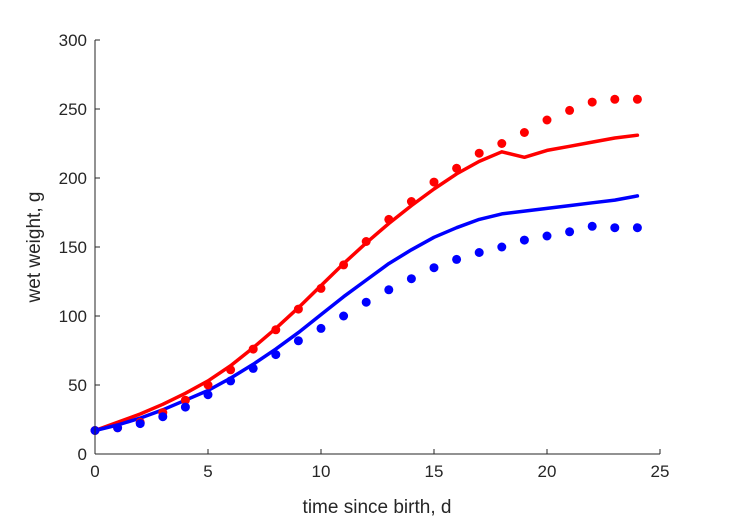 This screenshot has width=729, height=521. Describe the element at coordinates (73, 109) in the screenshot. I see `y-tick-label: 250` at that location.